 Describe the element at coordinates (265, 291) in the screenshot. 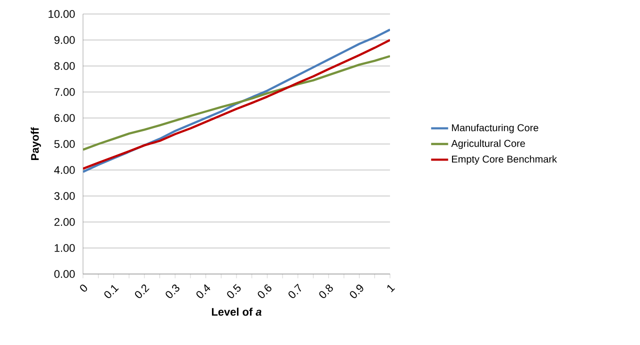

I see `x-tick-label: 0.6` at that location.